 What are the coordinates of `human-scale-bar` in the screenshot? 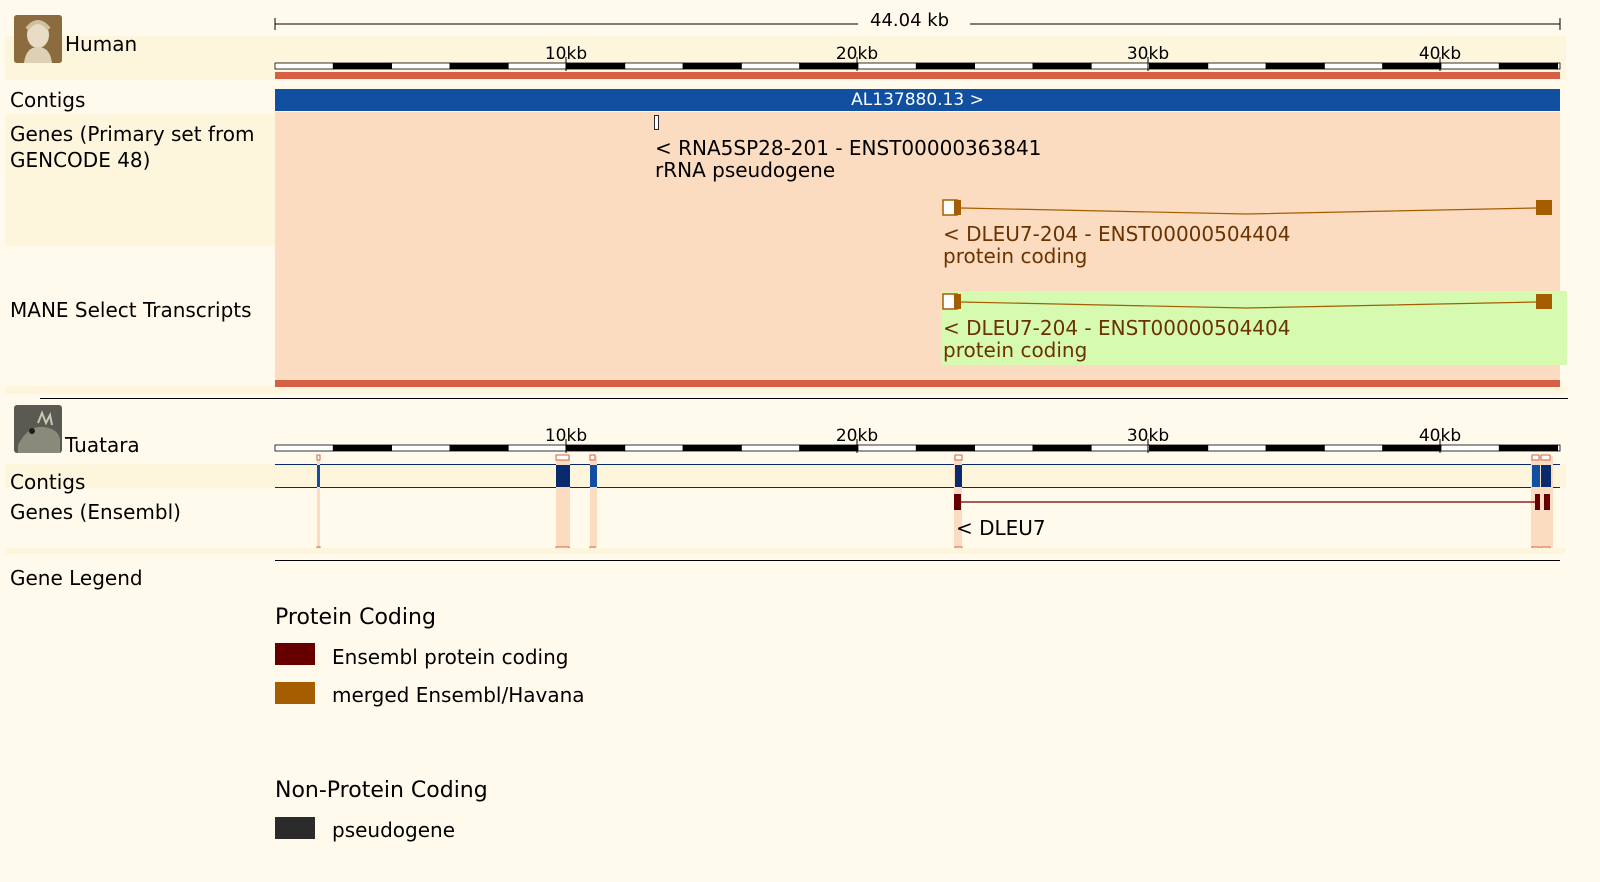 It's located at (917, 24).